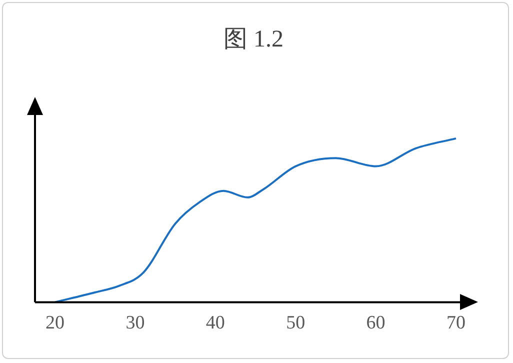 The image size is (513, 363). Describe the element at coordinates (215, 323) in the screenshot. I see `x-tick-label: 40` at that location.